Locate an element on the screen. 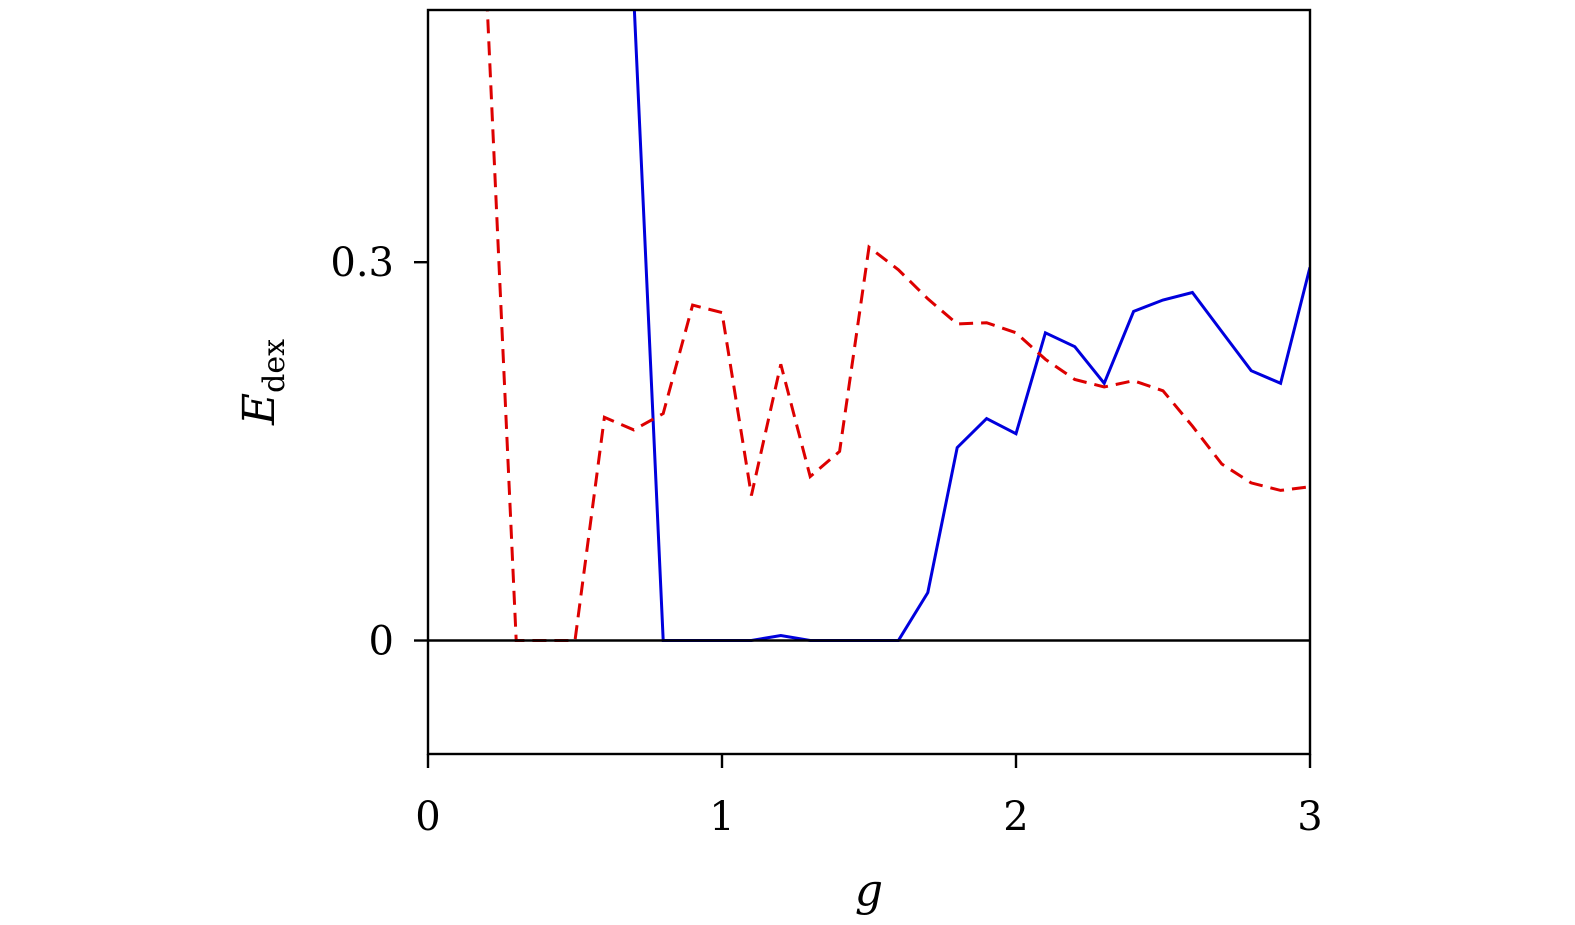  x-tick-label: 0 is located at coordinates (427, 817).